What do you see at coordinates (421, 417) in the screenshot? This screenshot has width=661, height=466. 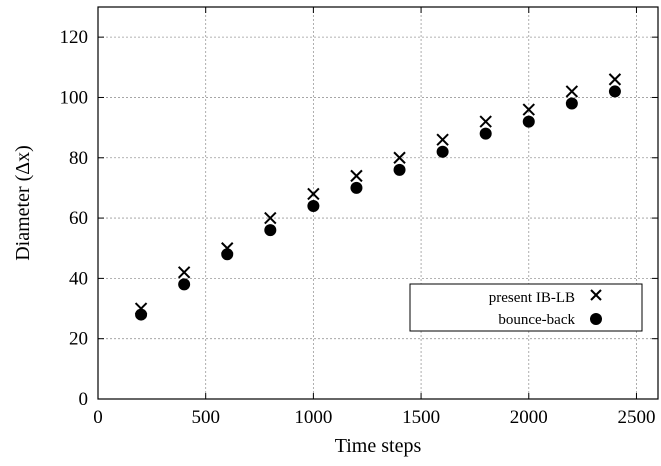 I see `x-tick-label: 1500` at bounding box center [421, 417].